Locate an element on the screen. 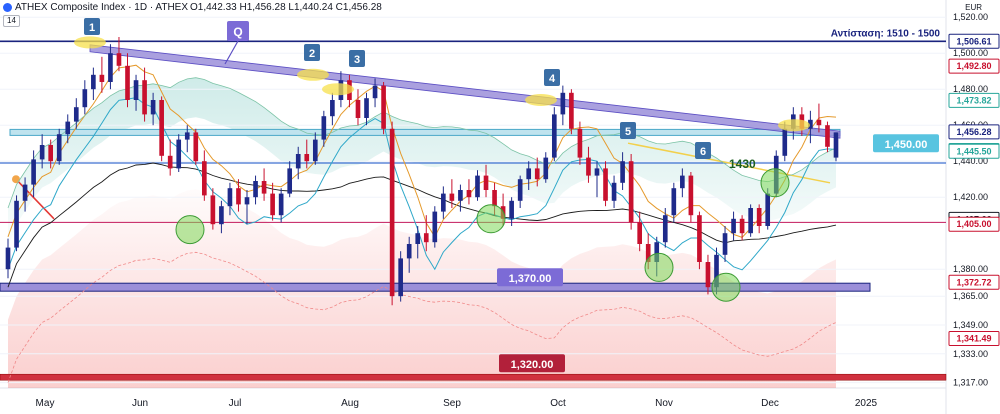 The width and height of the screenshot is (1000, 414). pattern-label-1: 1 is located at coordinates (92, 26).